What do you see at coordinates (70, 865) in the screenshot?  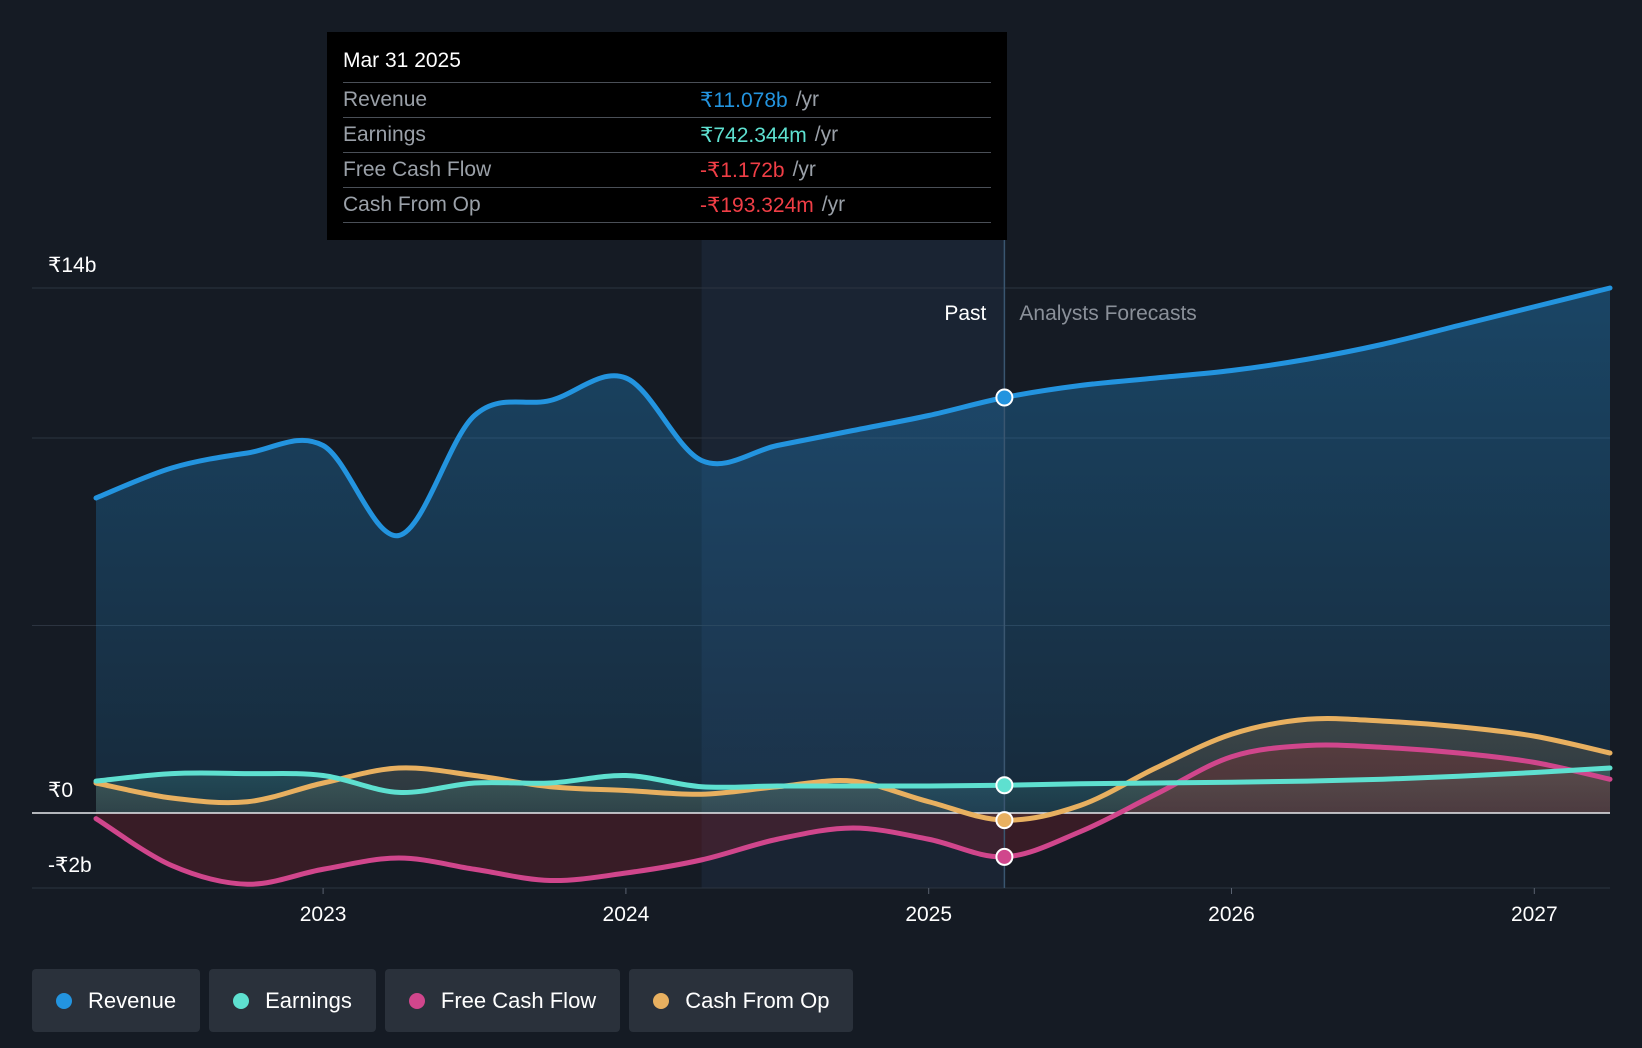 I see `y-tick-label: -₹2b` at bounding box center [70, 865].